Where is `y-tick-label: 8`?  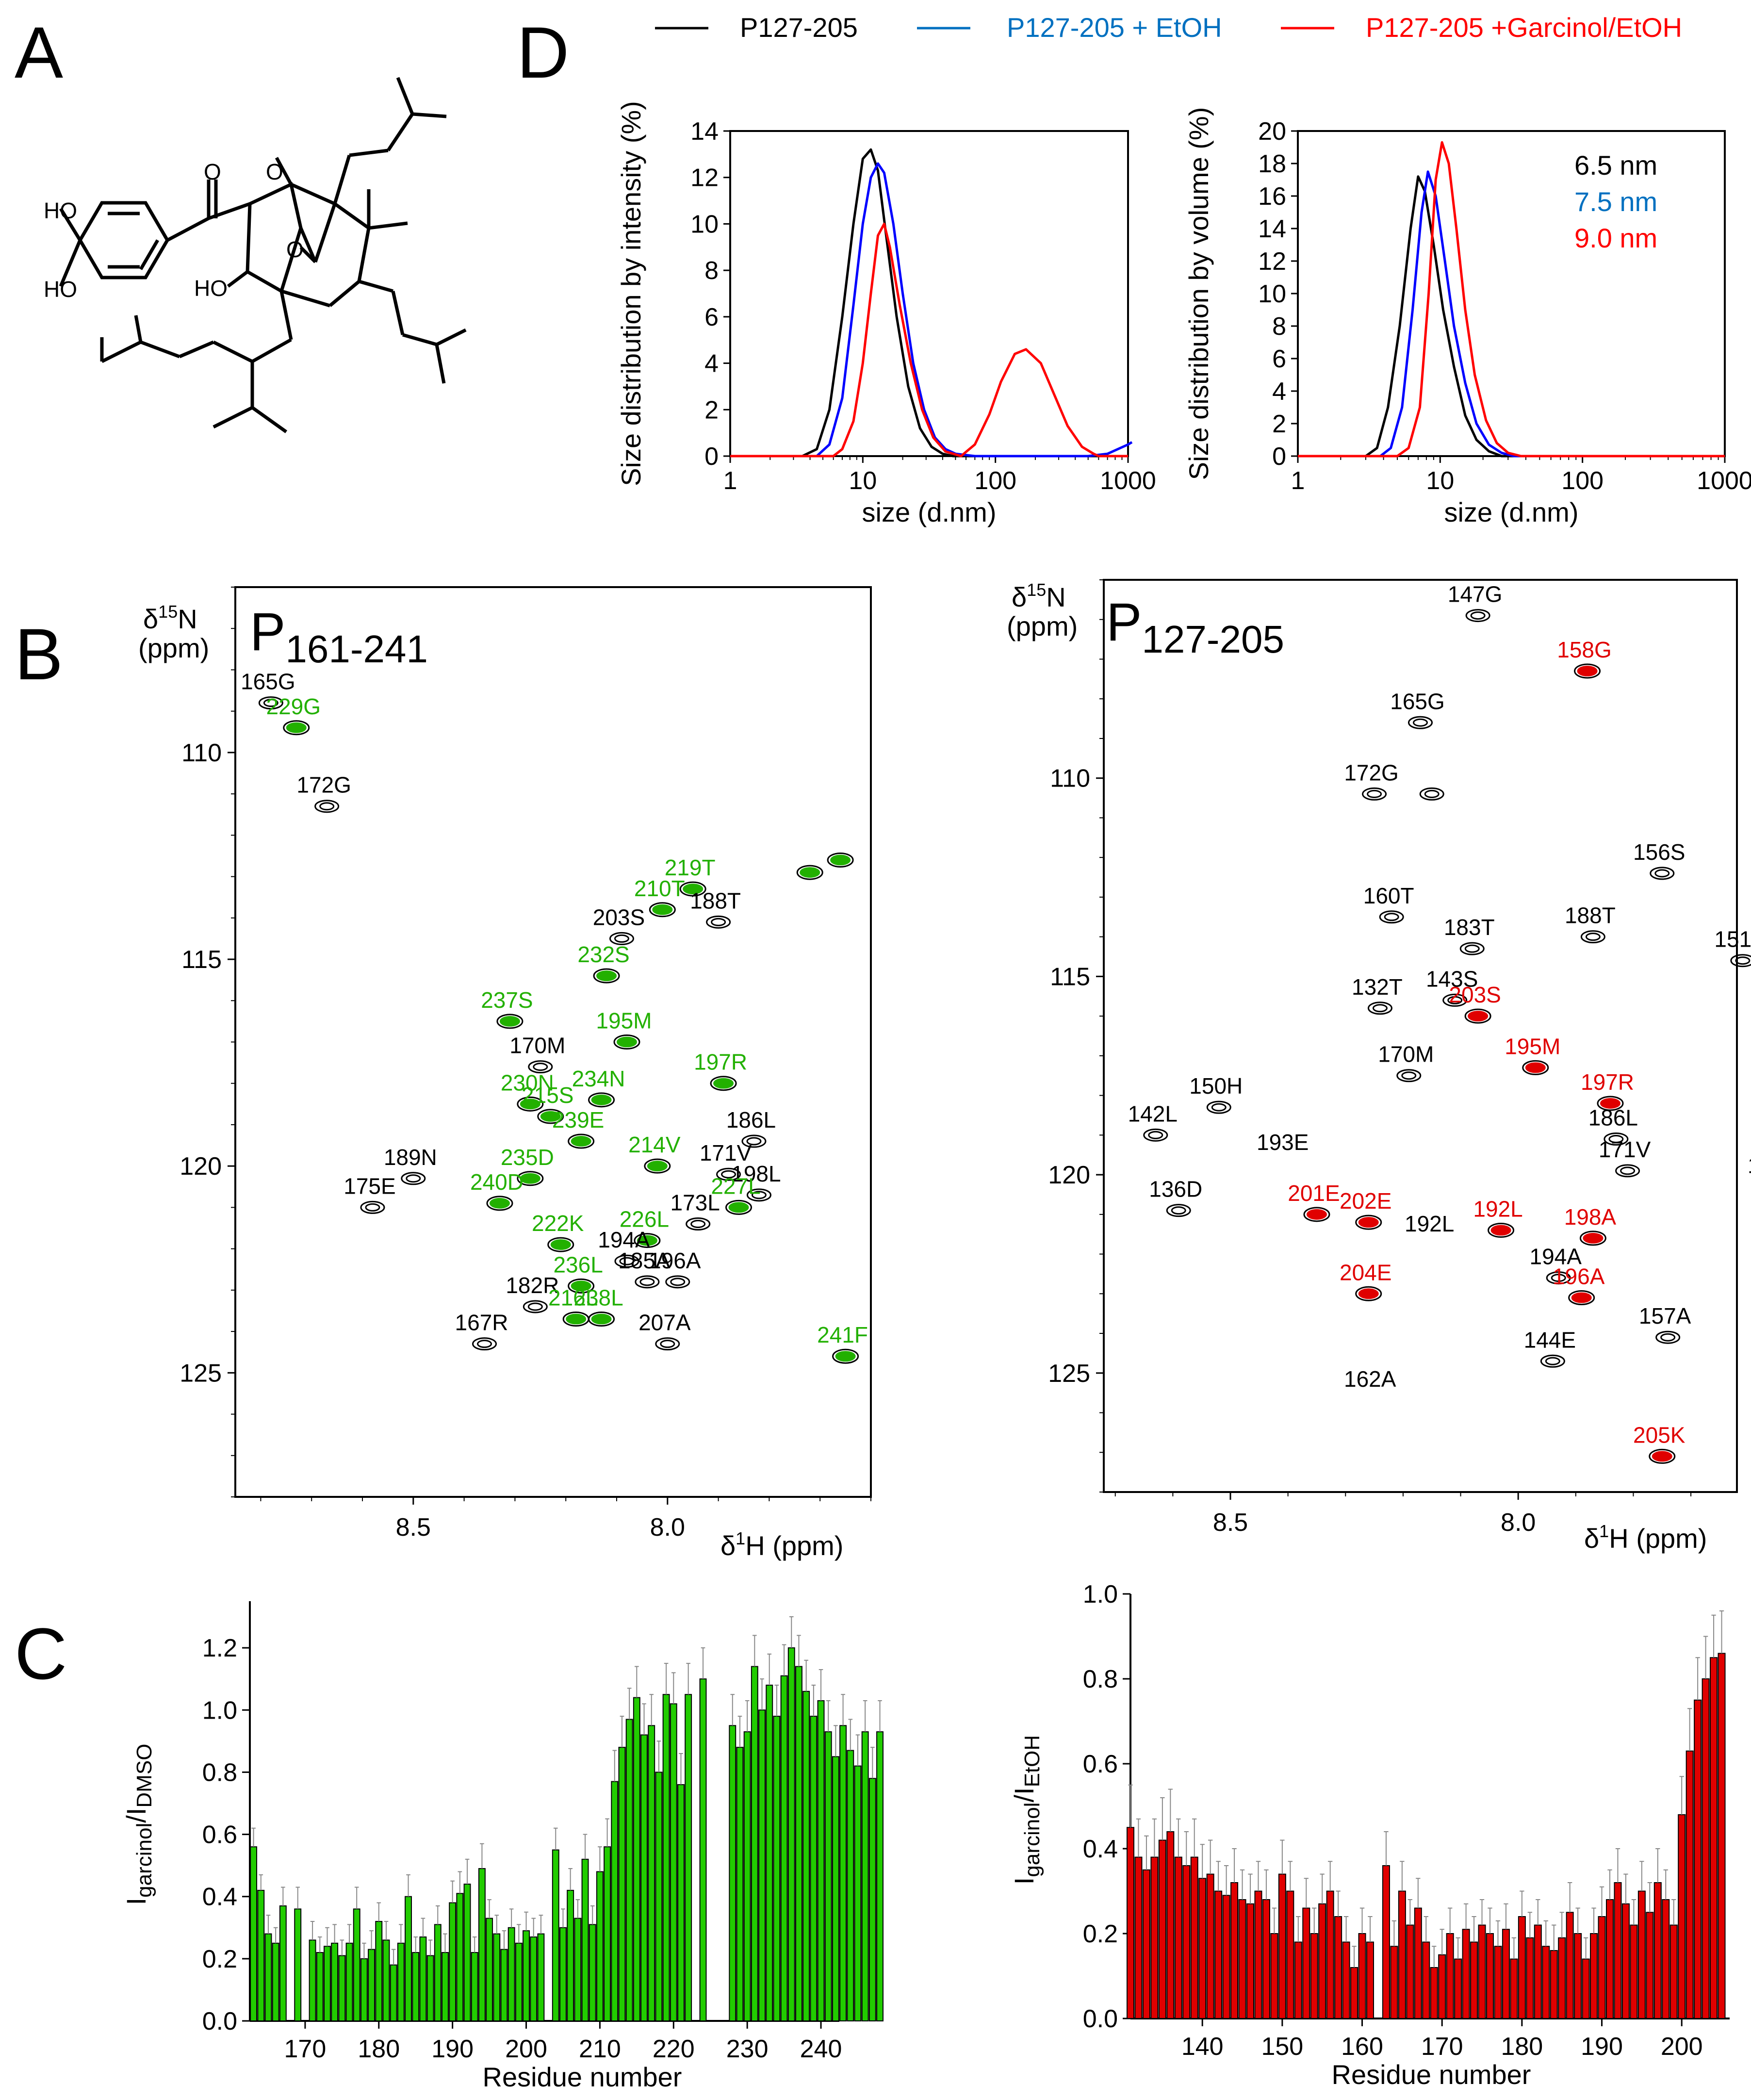
y-tick-label: 8 is located at coordinates (711, 271).